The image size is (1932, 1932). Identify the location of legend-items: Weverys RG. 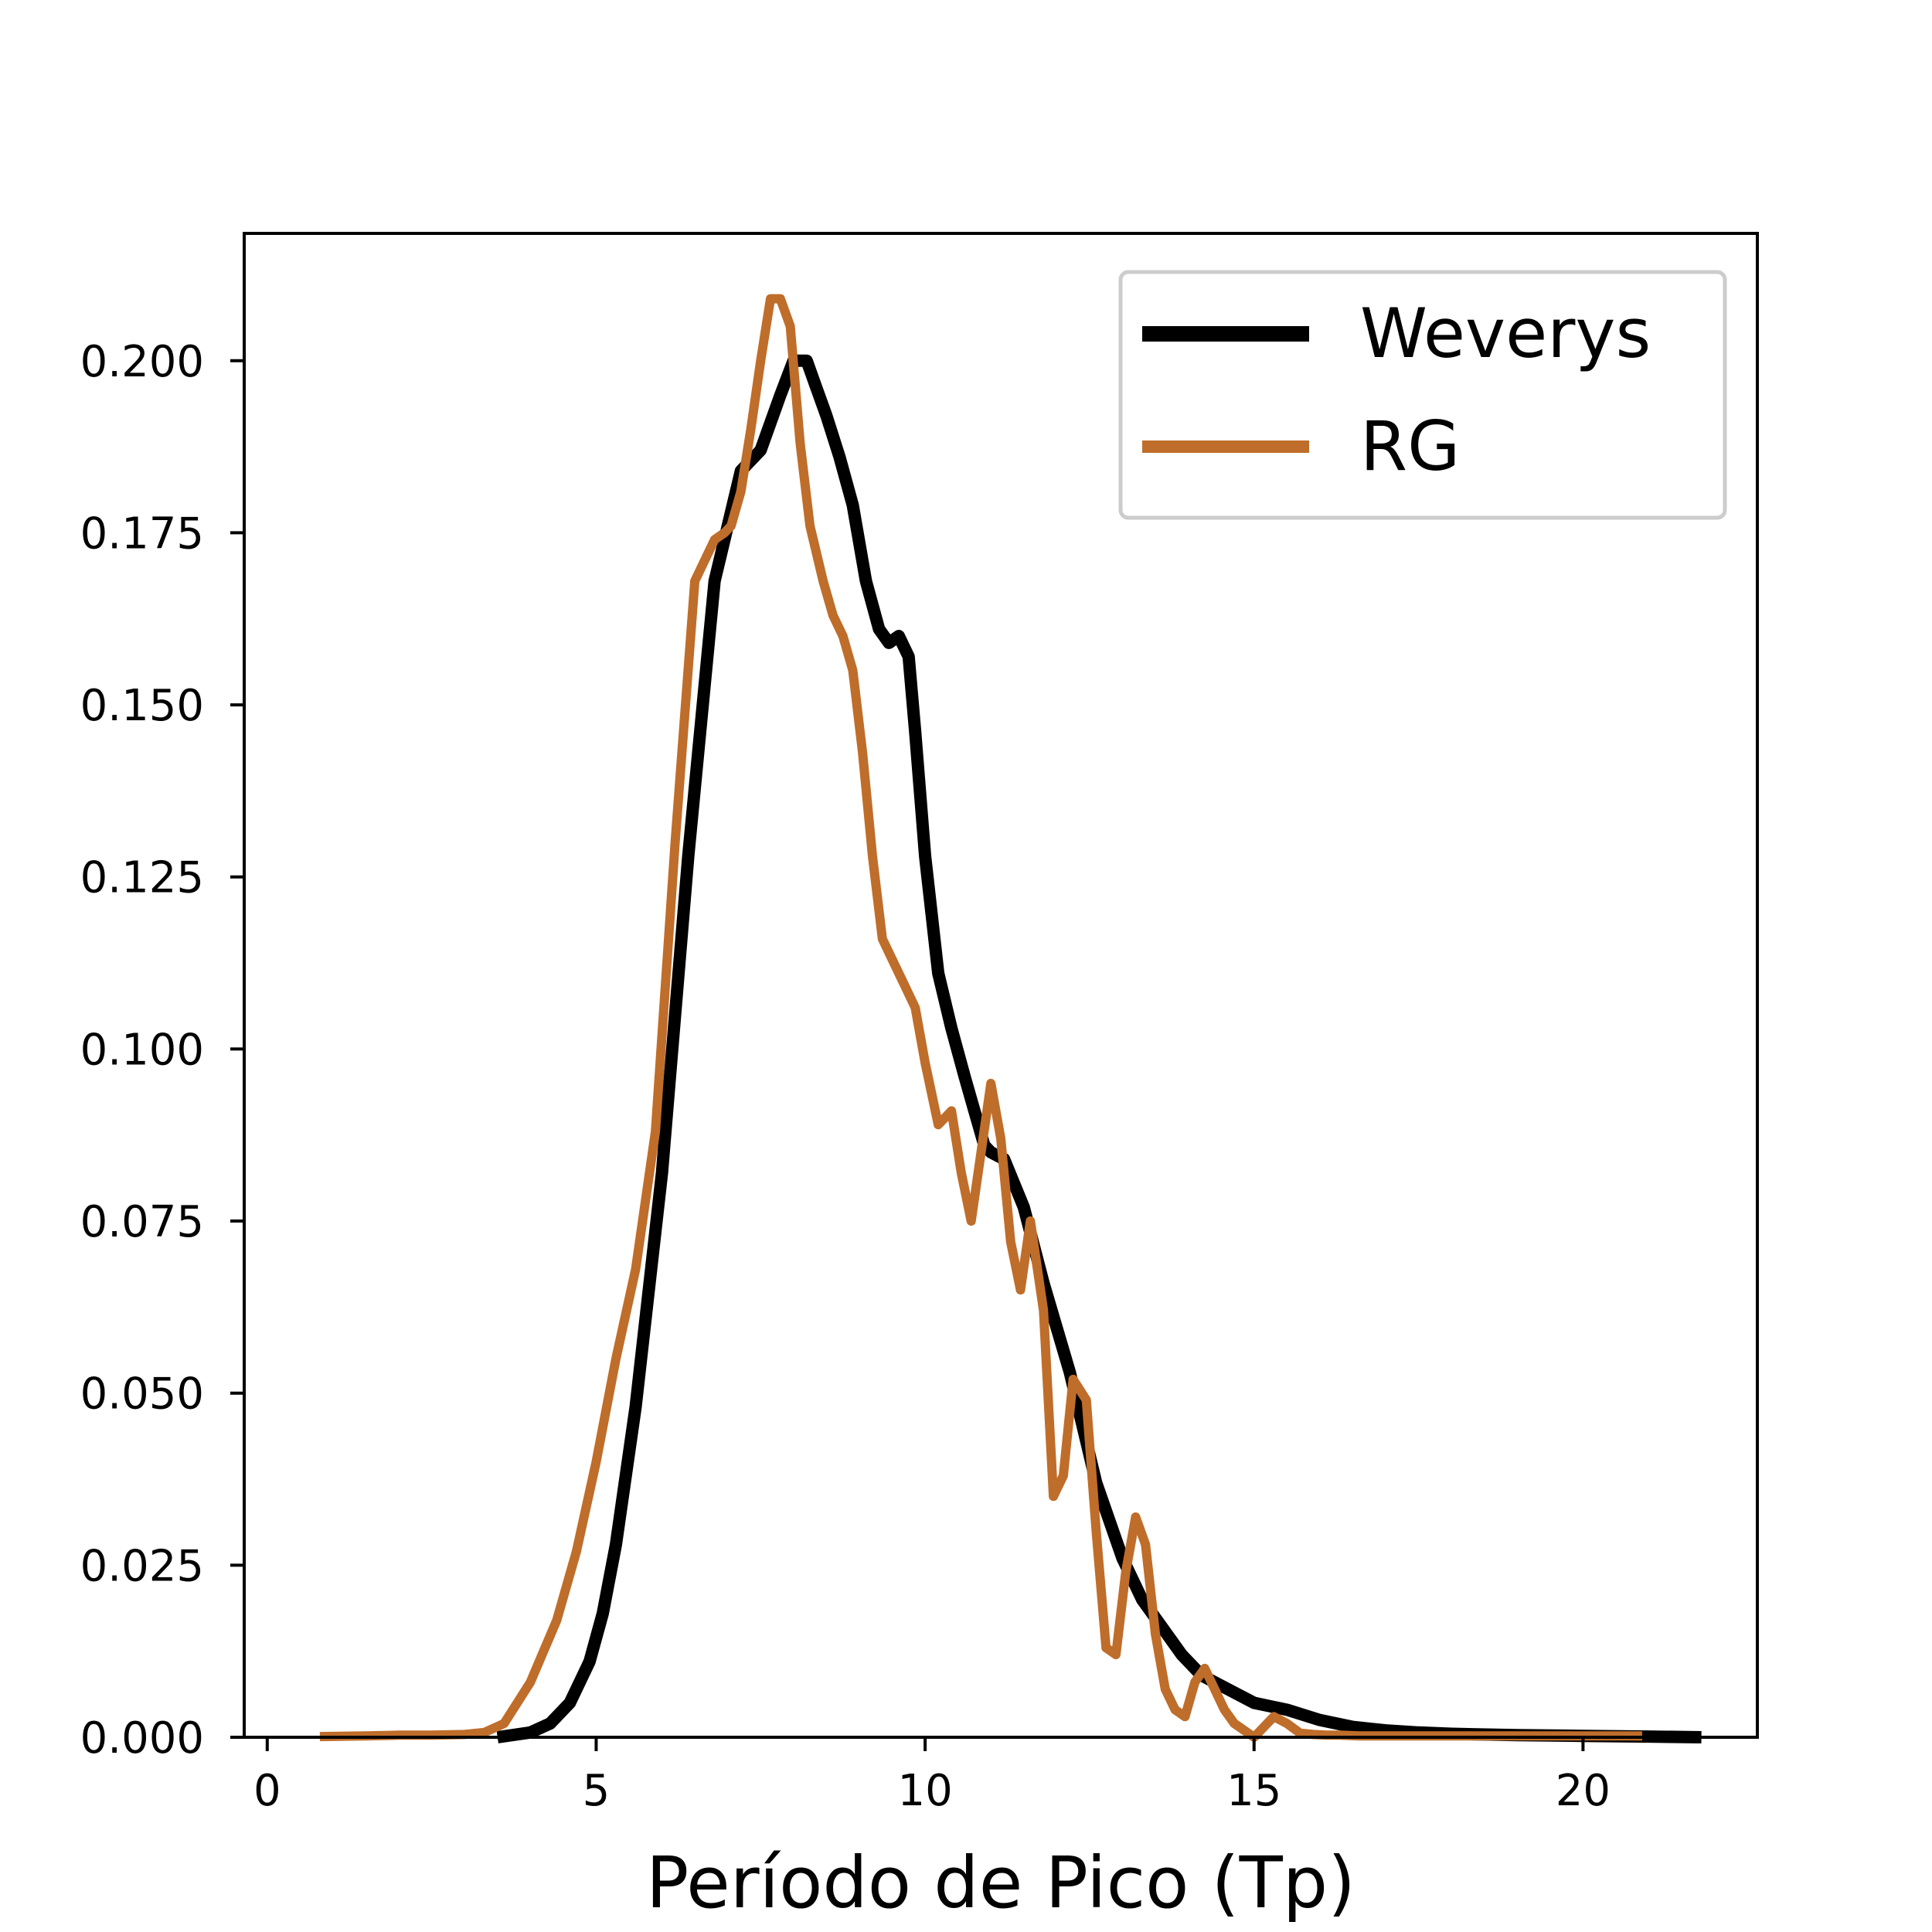
(1397, 390).